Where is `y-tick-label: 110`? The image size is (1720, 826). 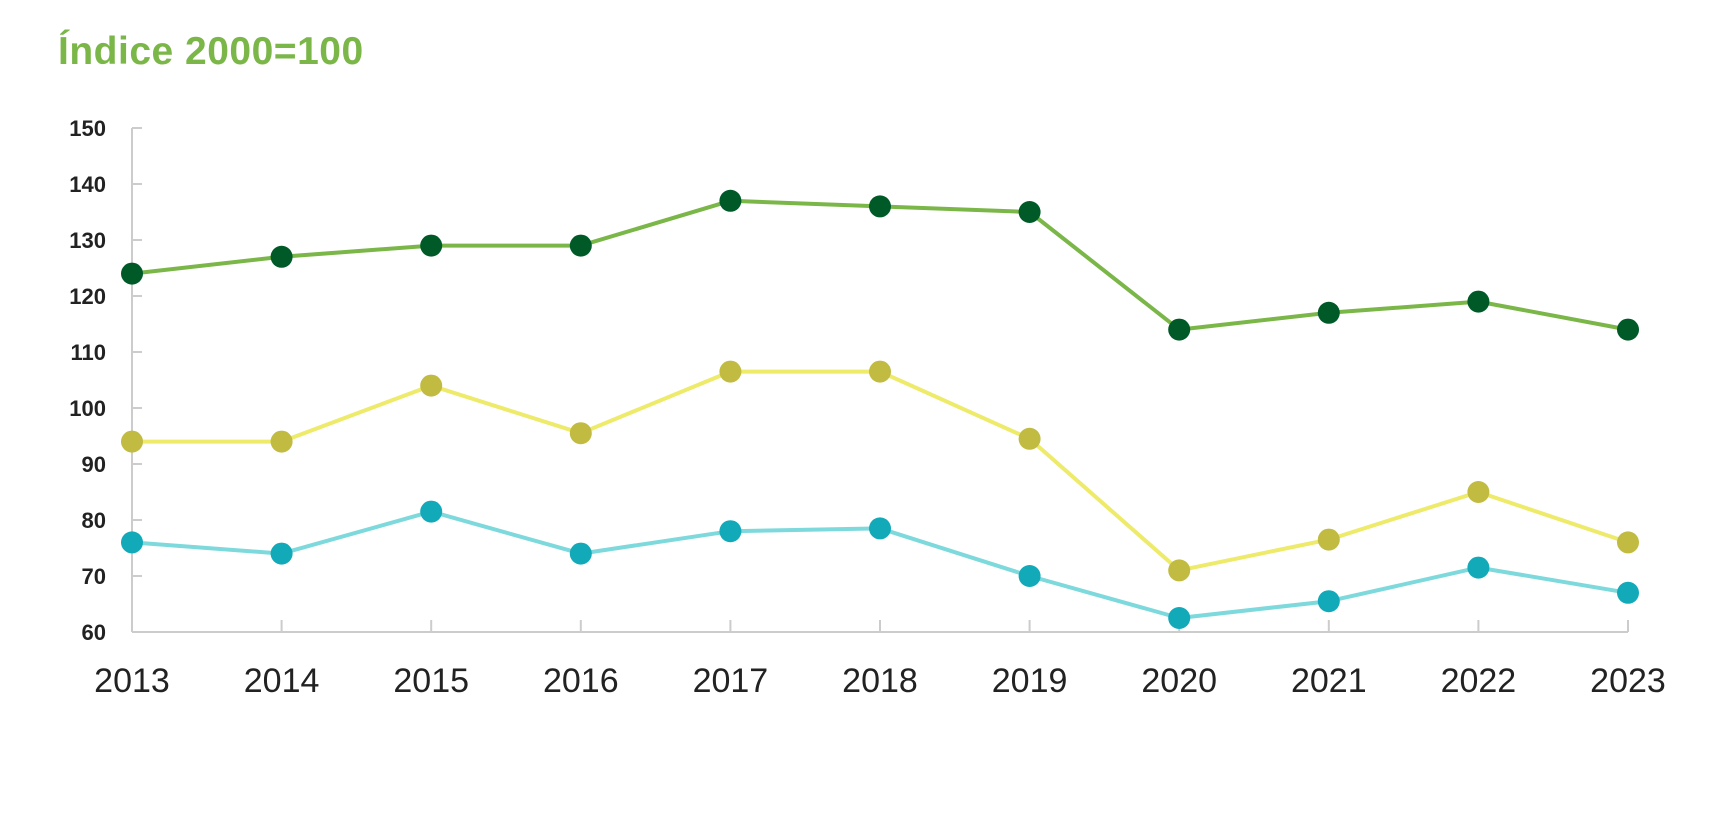 y-tick-label: 110 is located at coordinates (89, 352).